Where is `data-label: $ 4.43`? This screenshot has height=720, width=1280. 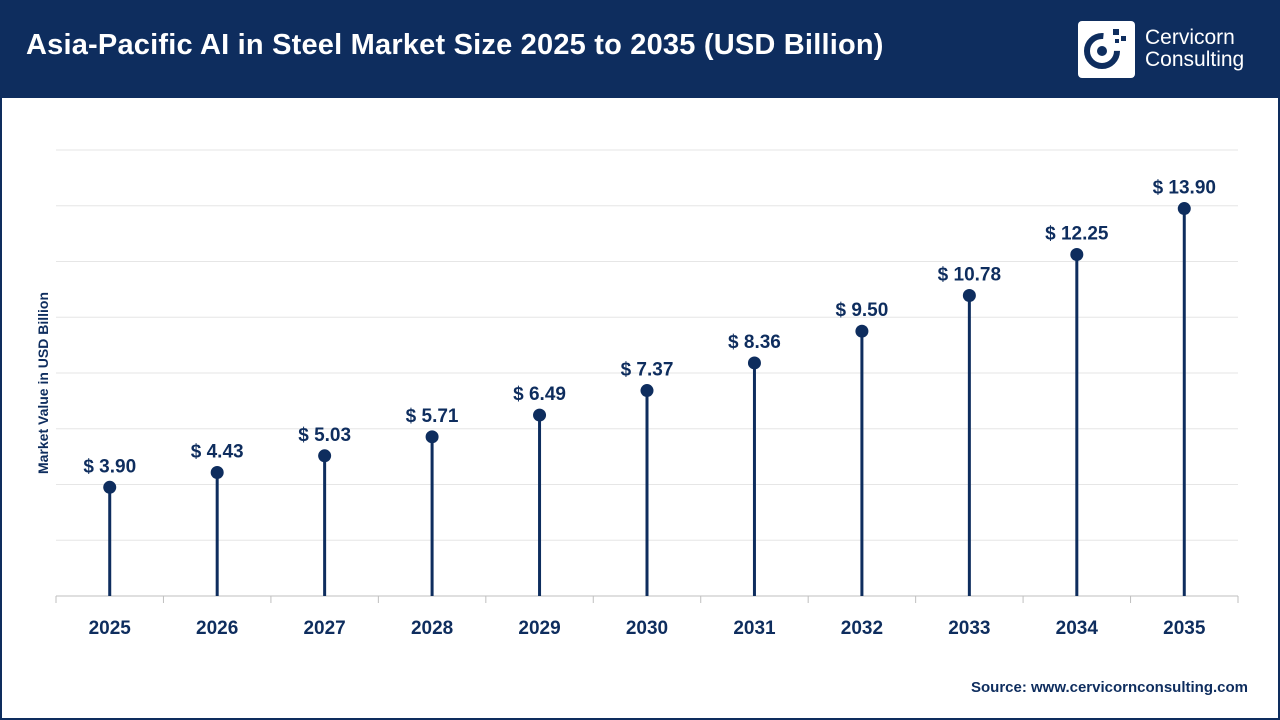 data-label: $ 4.43 is located at coordinates (217, 452).